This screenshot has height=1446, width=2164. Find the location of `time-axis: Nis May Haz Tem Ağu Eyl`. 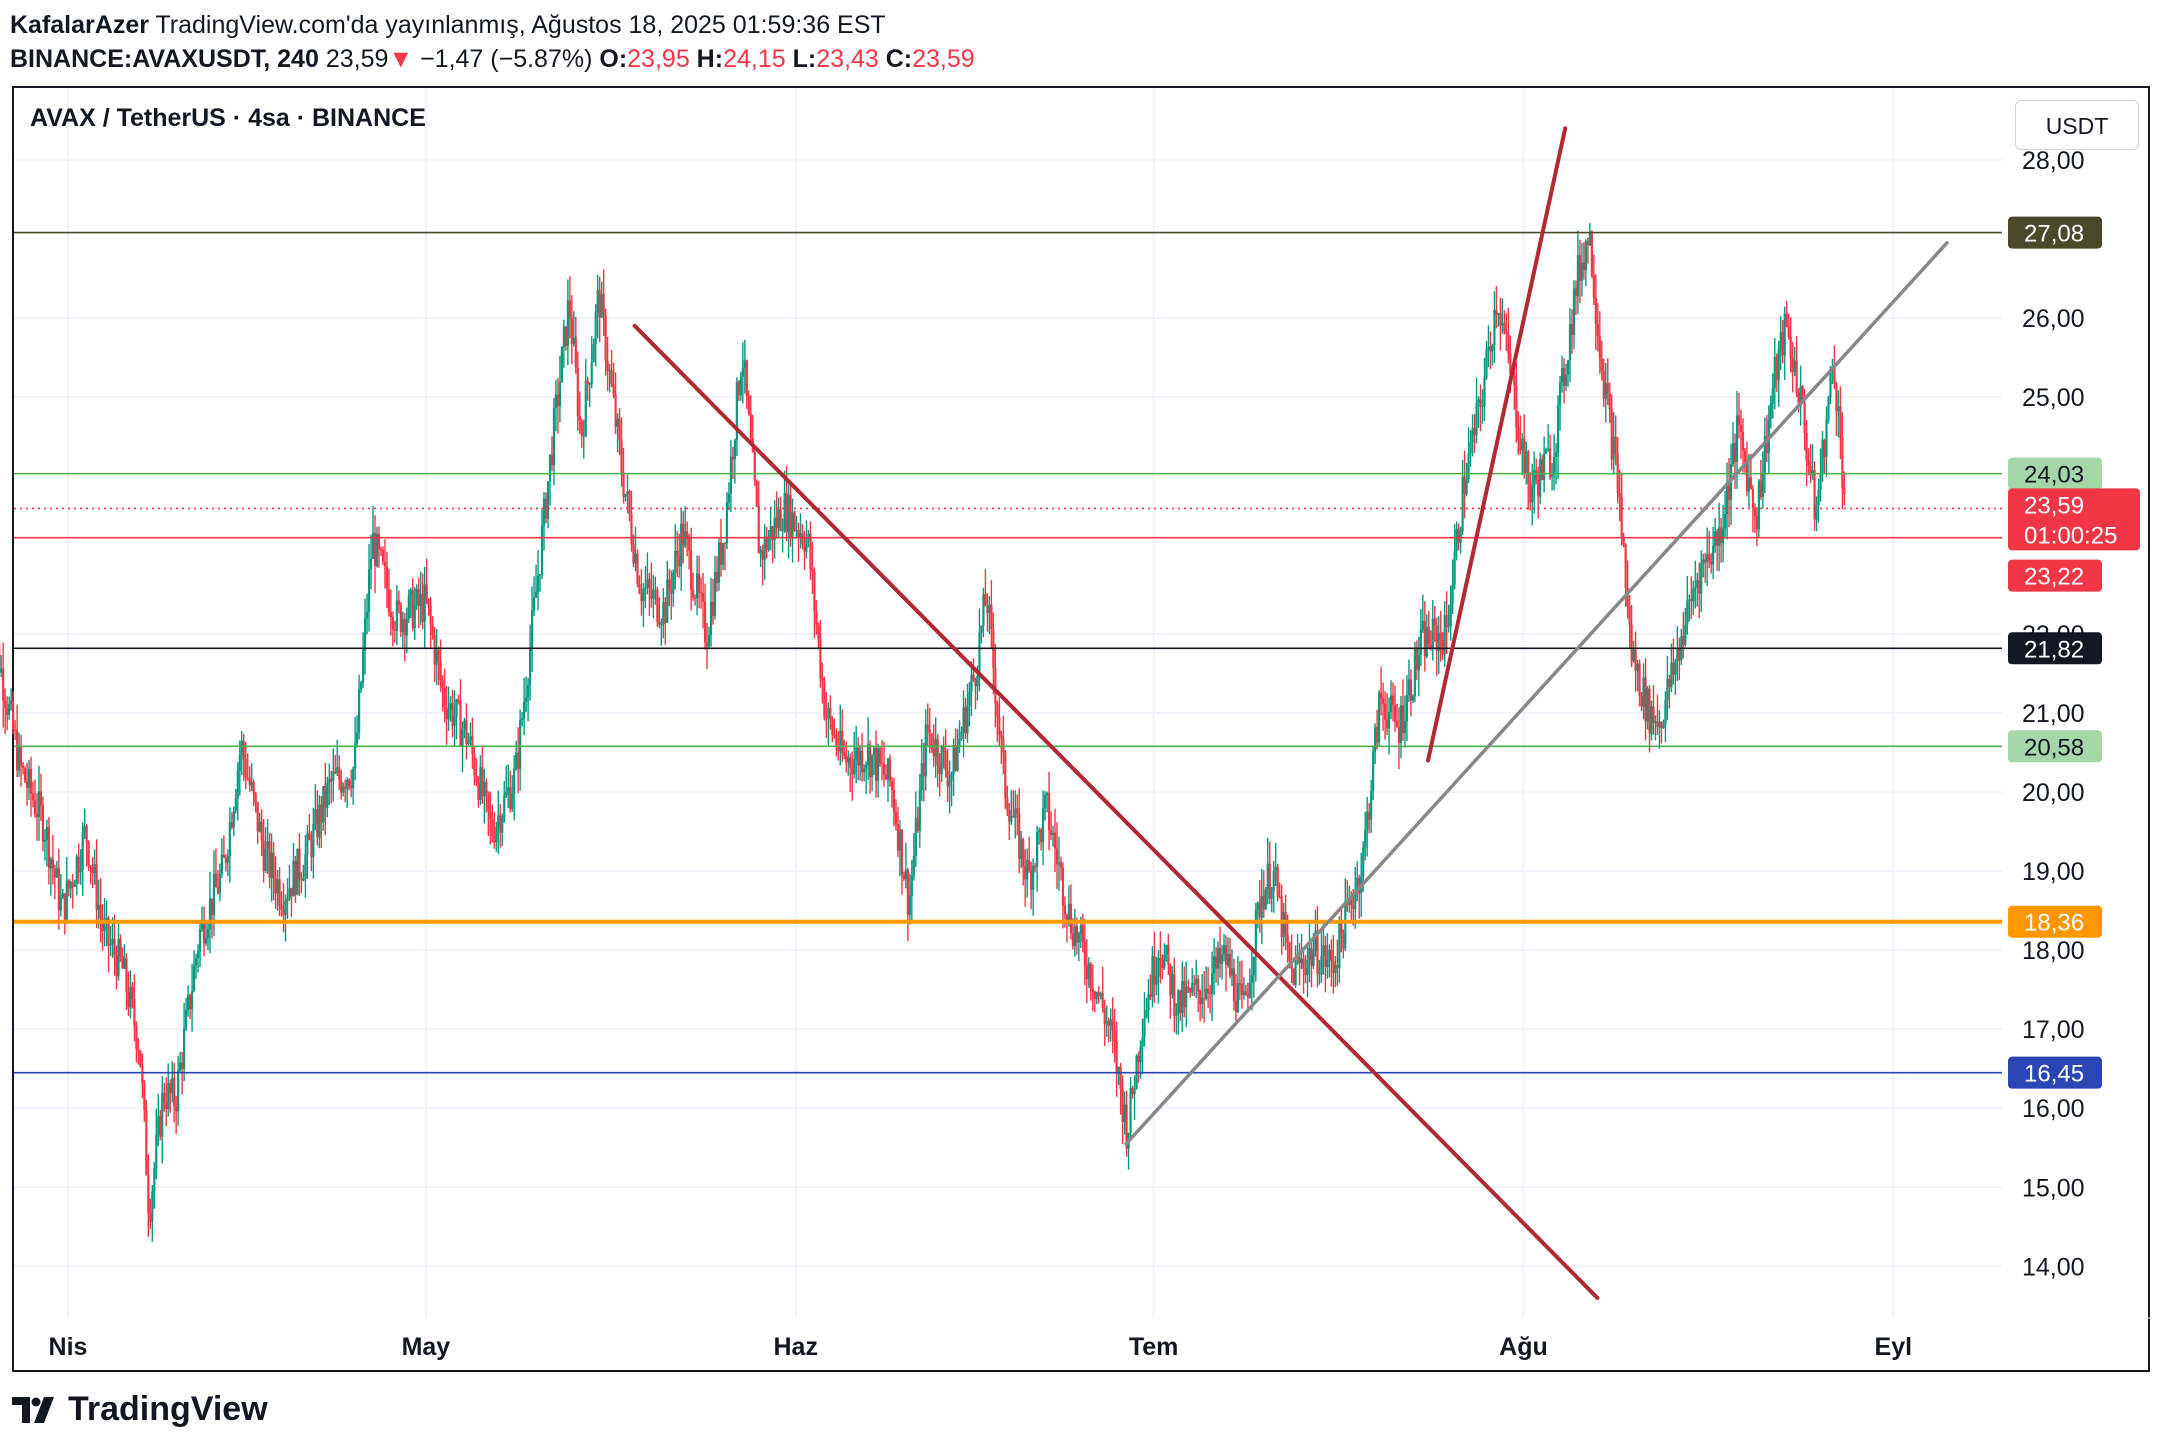

time-axis: Nis May Haz Tem Ağu Eyl is located at coordinates (981, 1347).